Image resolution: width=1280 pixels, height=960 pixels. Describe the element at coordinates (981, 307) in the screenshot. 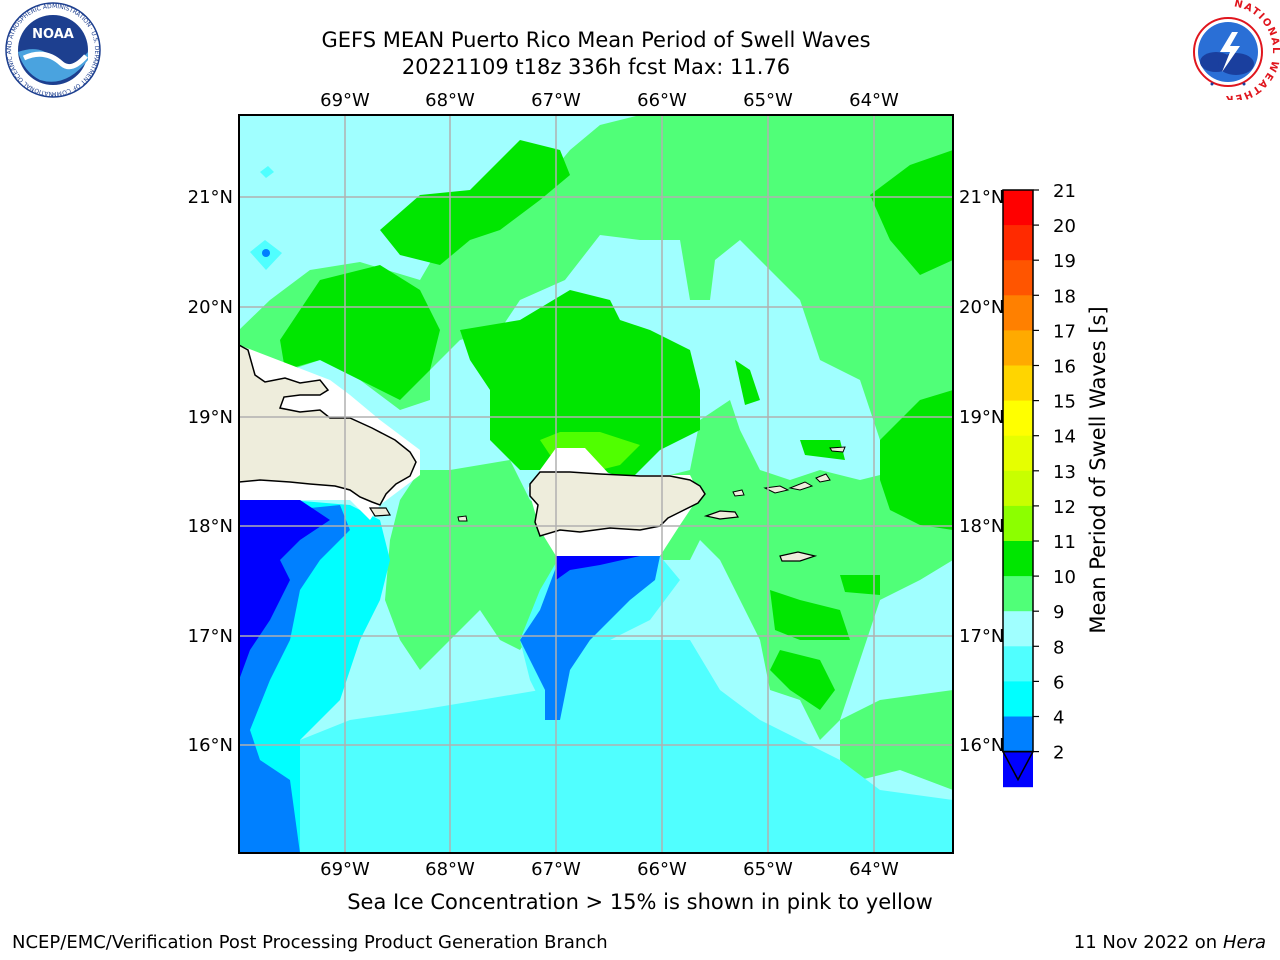

I see `lat-label-right: 20°N` at that location.